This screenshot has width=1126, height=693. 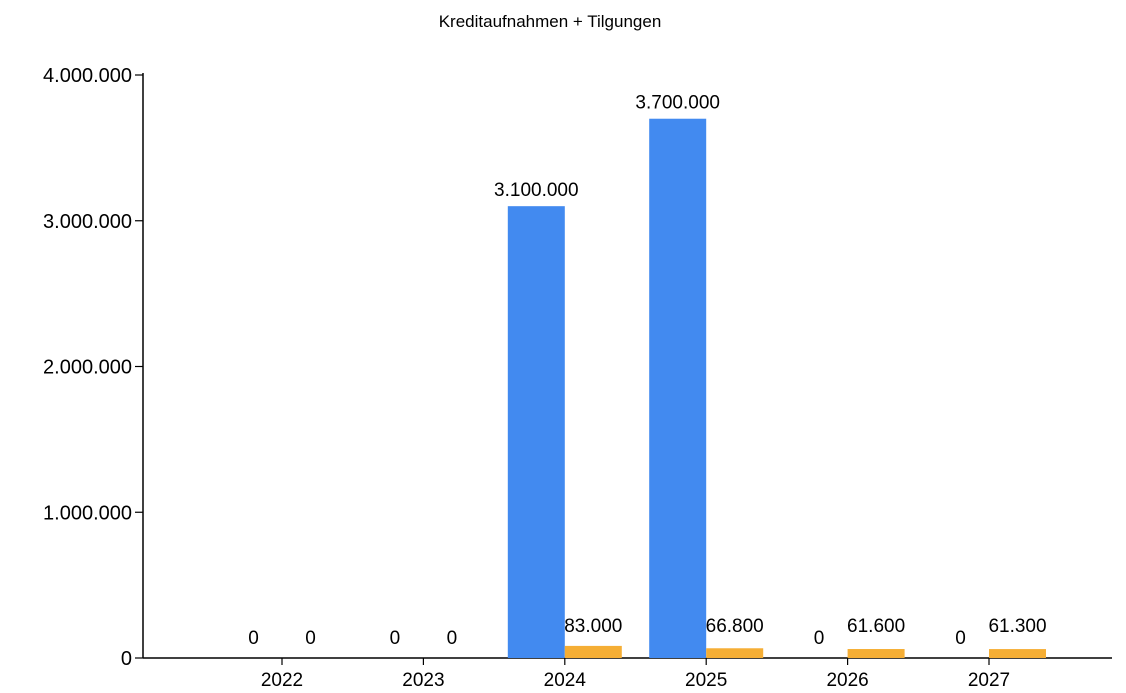 I want to click on y-tick-label: 0, so click(x=126, y=659).